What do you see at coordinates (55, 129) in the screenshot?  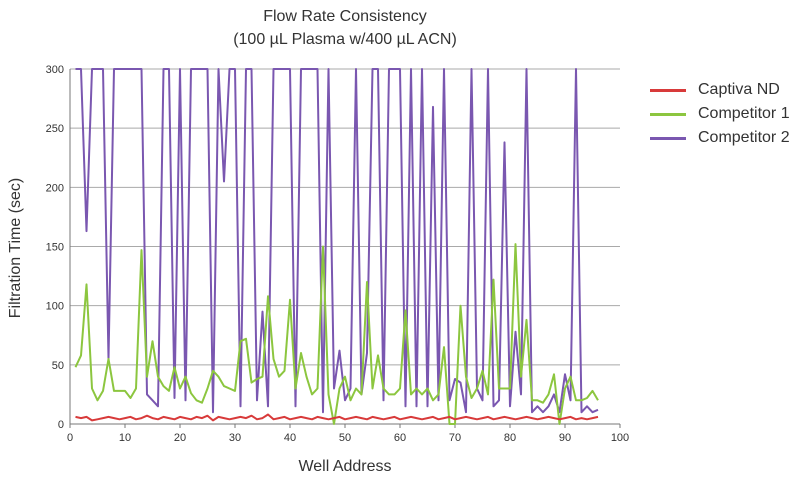 I see `y-tick-label: 250` at bounding box center [55, 129].